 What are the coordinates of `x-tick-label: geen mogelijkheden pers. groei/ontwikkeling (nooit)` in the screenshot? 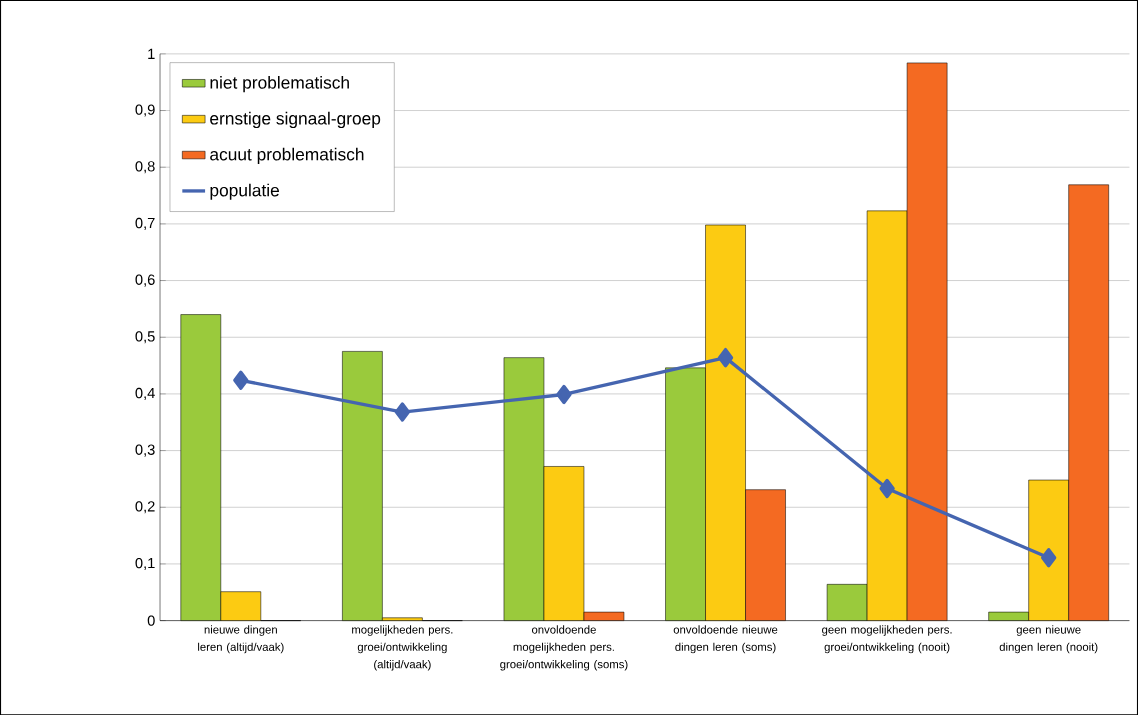 It's located at (887, 639).